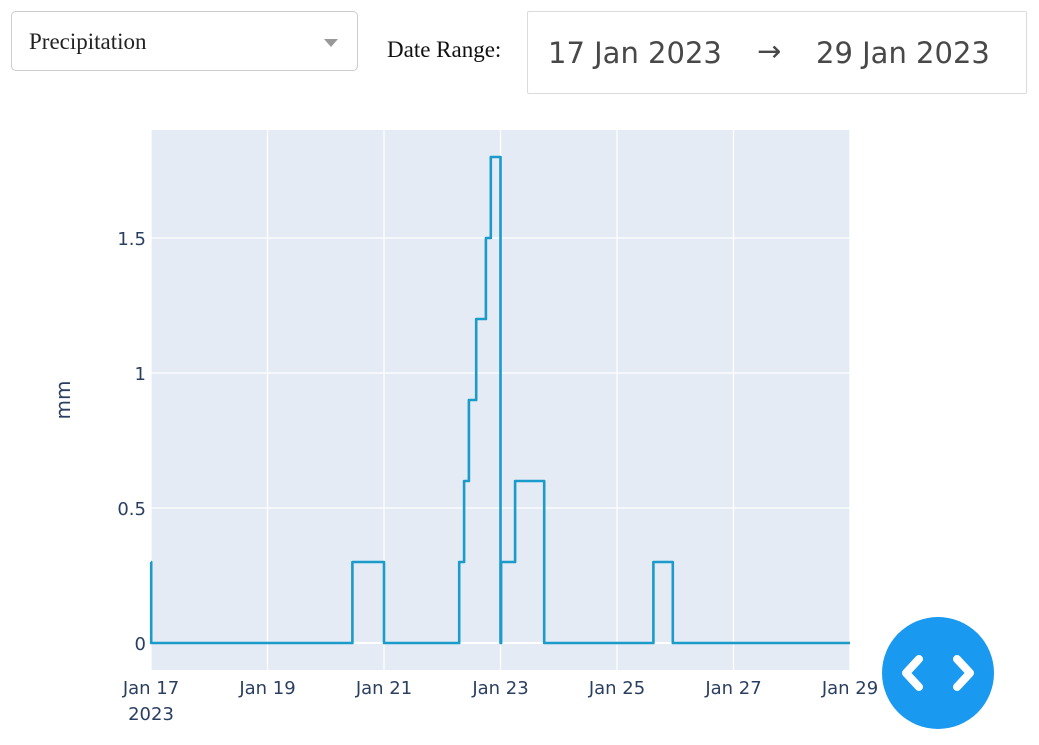 This screenshot has height=745, width=1039. I want to click on start-date-input: 17 Jan 2023, so click(635, 53).